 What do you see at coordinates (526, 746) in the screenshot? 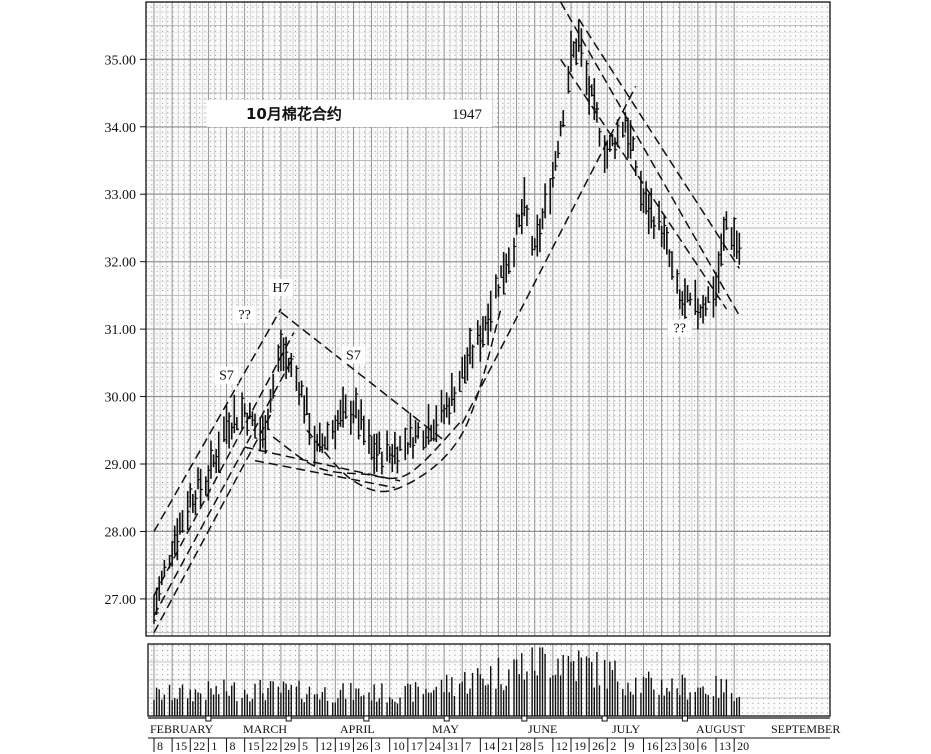
I see `week-label: 28` at bounding box center [526, 746].